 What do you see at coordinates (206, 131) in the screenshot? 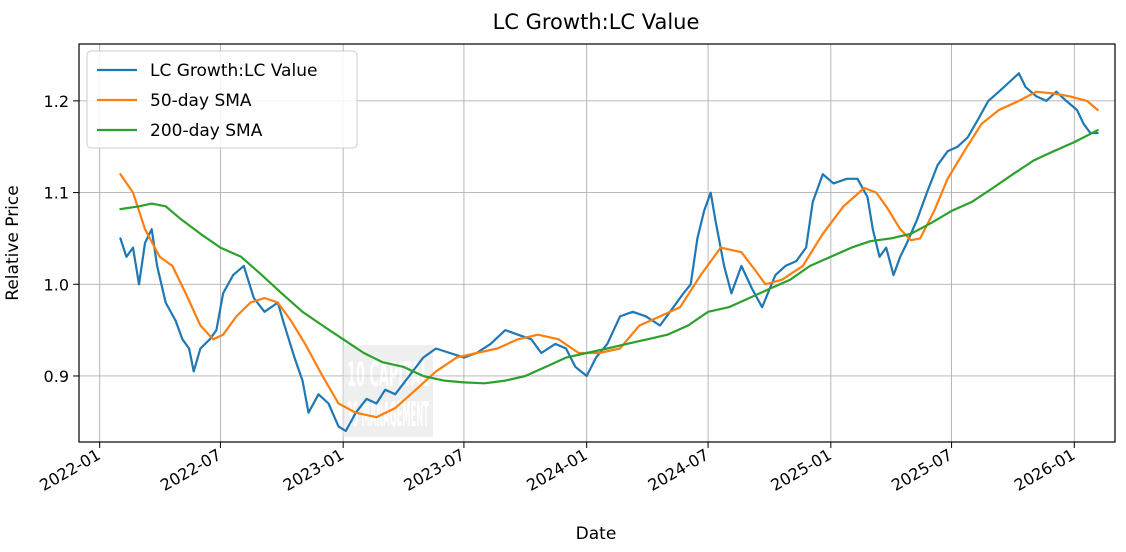
I see `legend-label: 200-day SMA` at bounding box center [206, 131].